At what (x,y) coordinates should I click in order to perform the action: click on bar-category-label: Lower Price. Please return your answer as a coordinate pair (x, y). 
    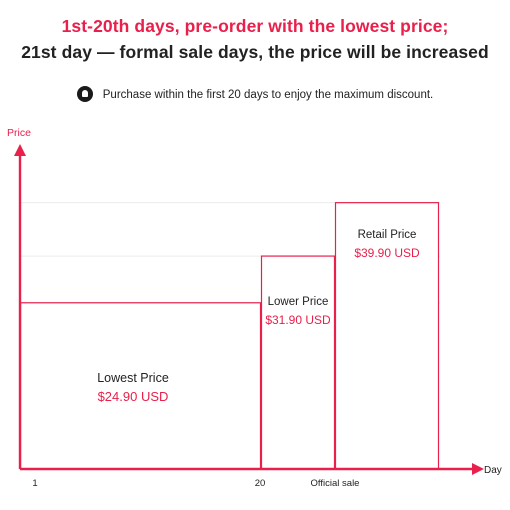
    Looking at the image, I should click on (298, 302).